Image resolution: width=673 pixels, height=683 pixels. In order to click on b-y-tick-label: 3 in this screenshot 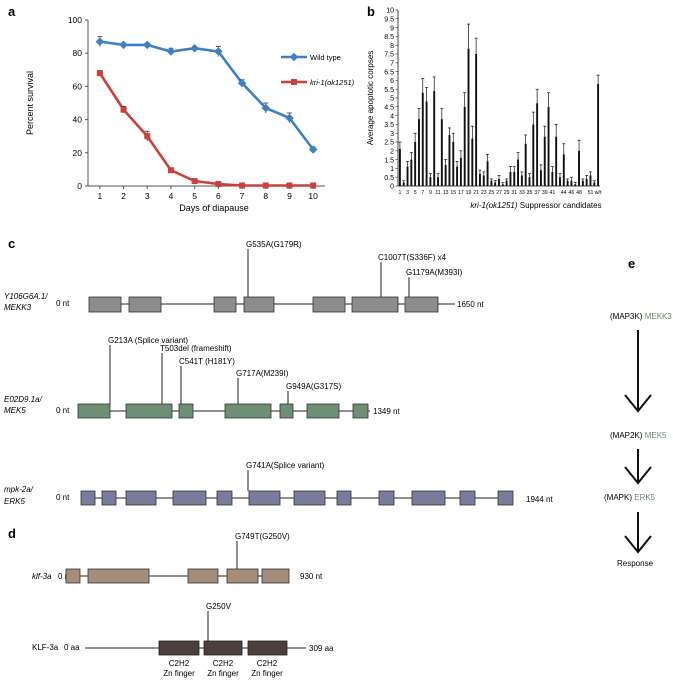, I will do `click(392, 134)`.